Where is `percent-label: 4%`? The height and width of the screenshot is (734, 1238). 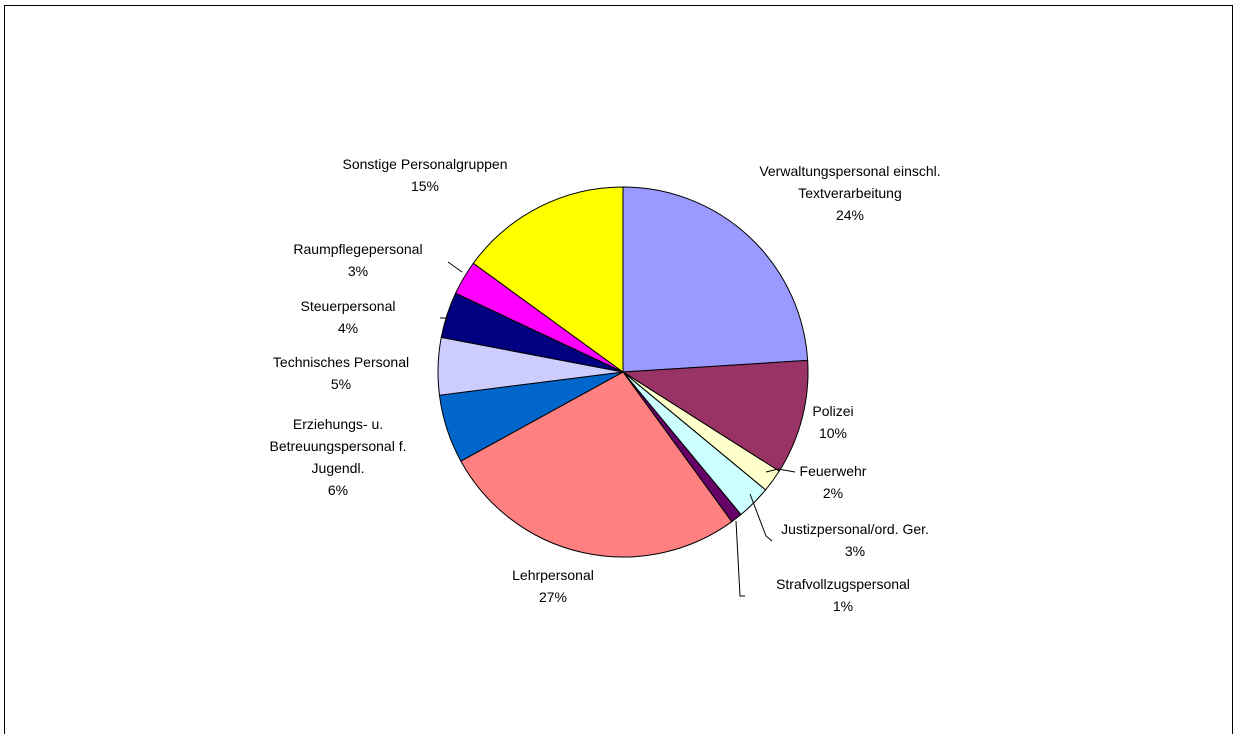 percent-label: 4% is located at coordinates (348, 328).